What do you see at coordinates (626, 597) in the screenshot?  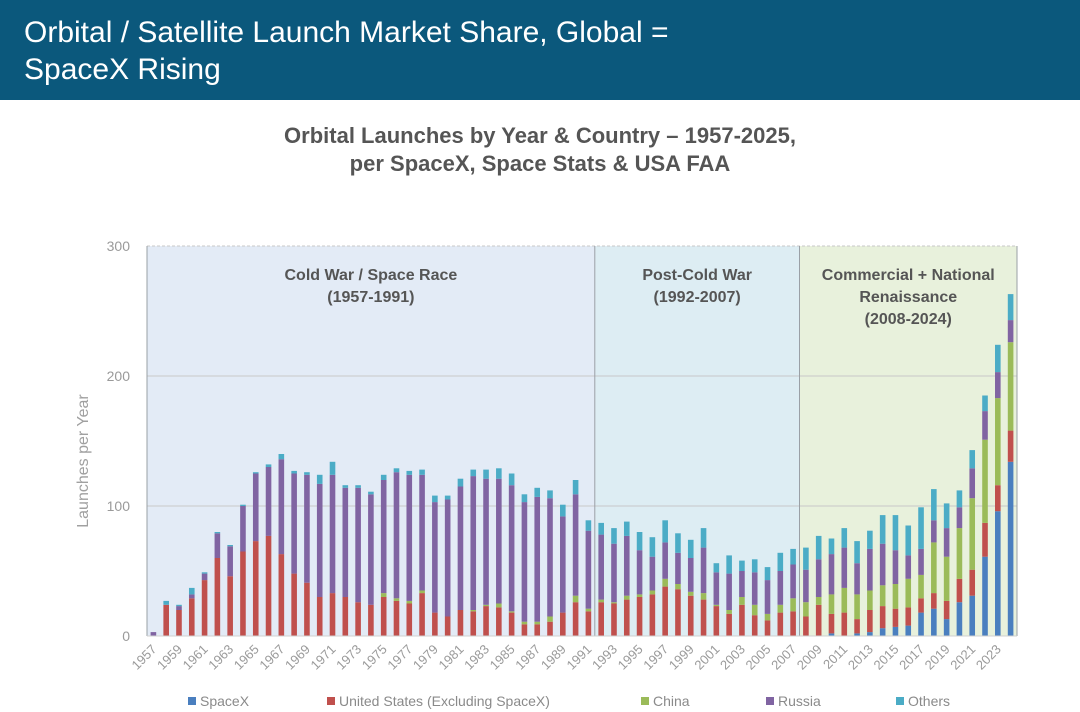 I see `bar-1994-china` at bounding box center [626, 597].